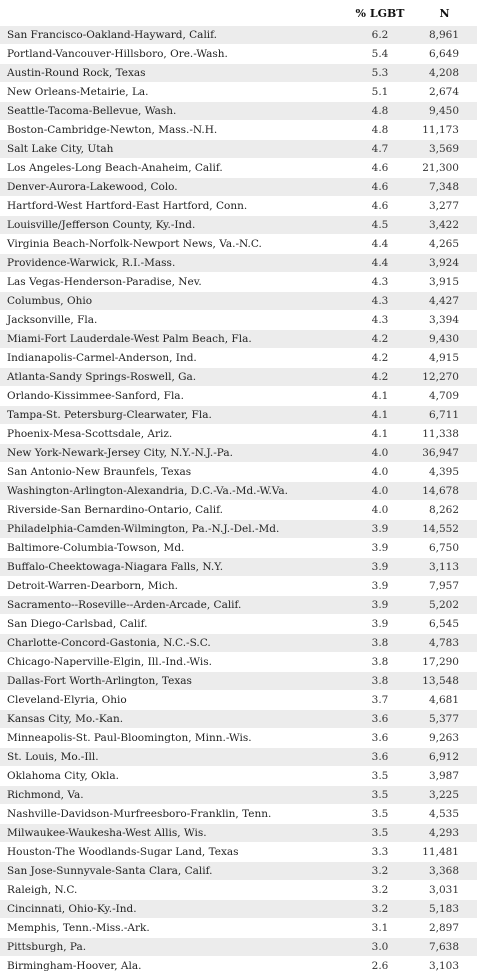  What do you see at coordinates (380, 13) in the screenshot?
I see `header-pct-lgbt: % LGBT` at bounding box center [380, 13].